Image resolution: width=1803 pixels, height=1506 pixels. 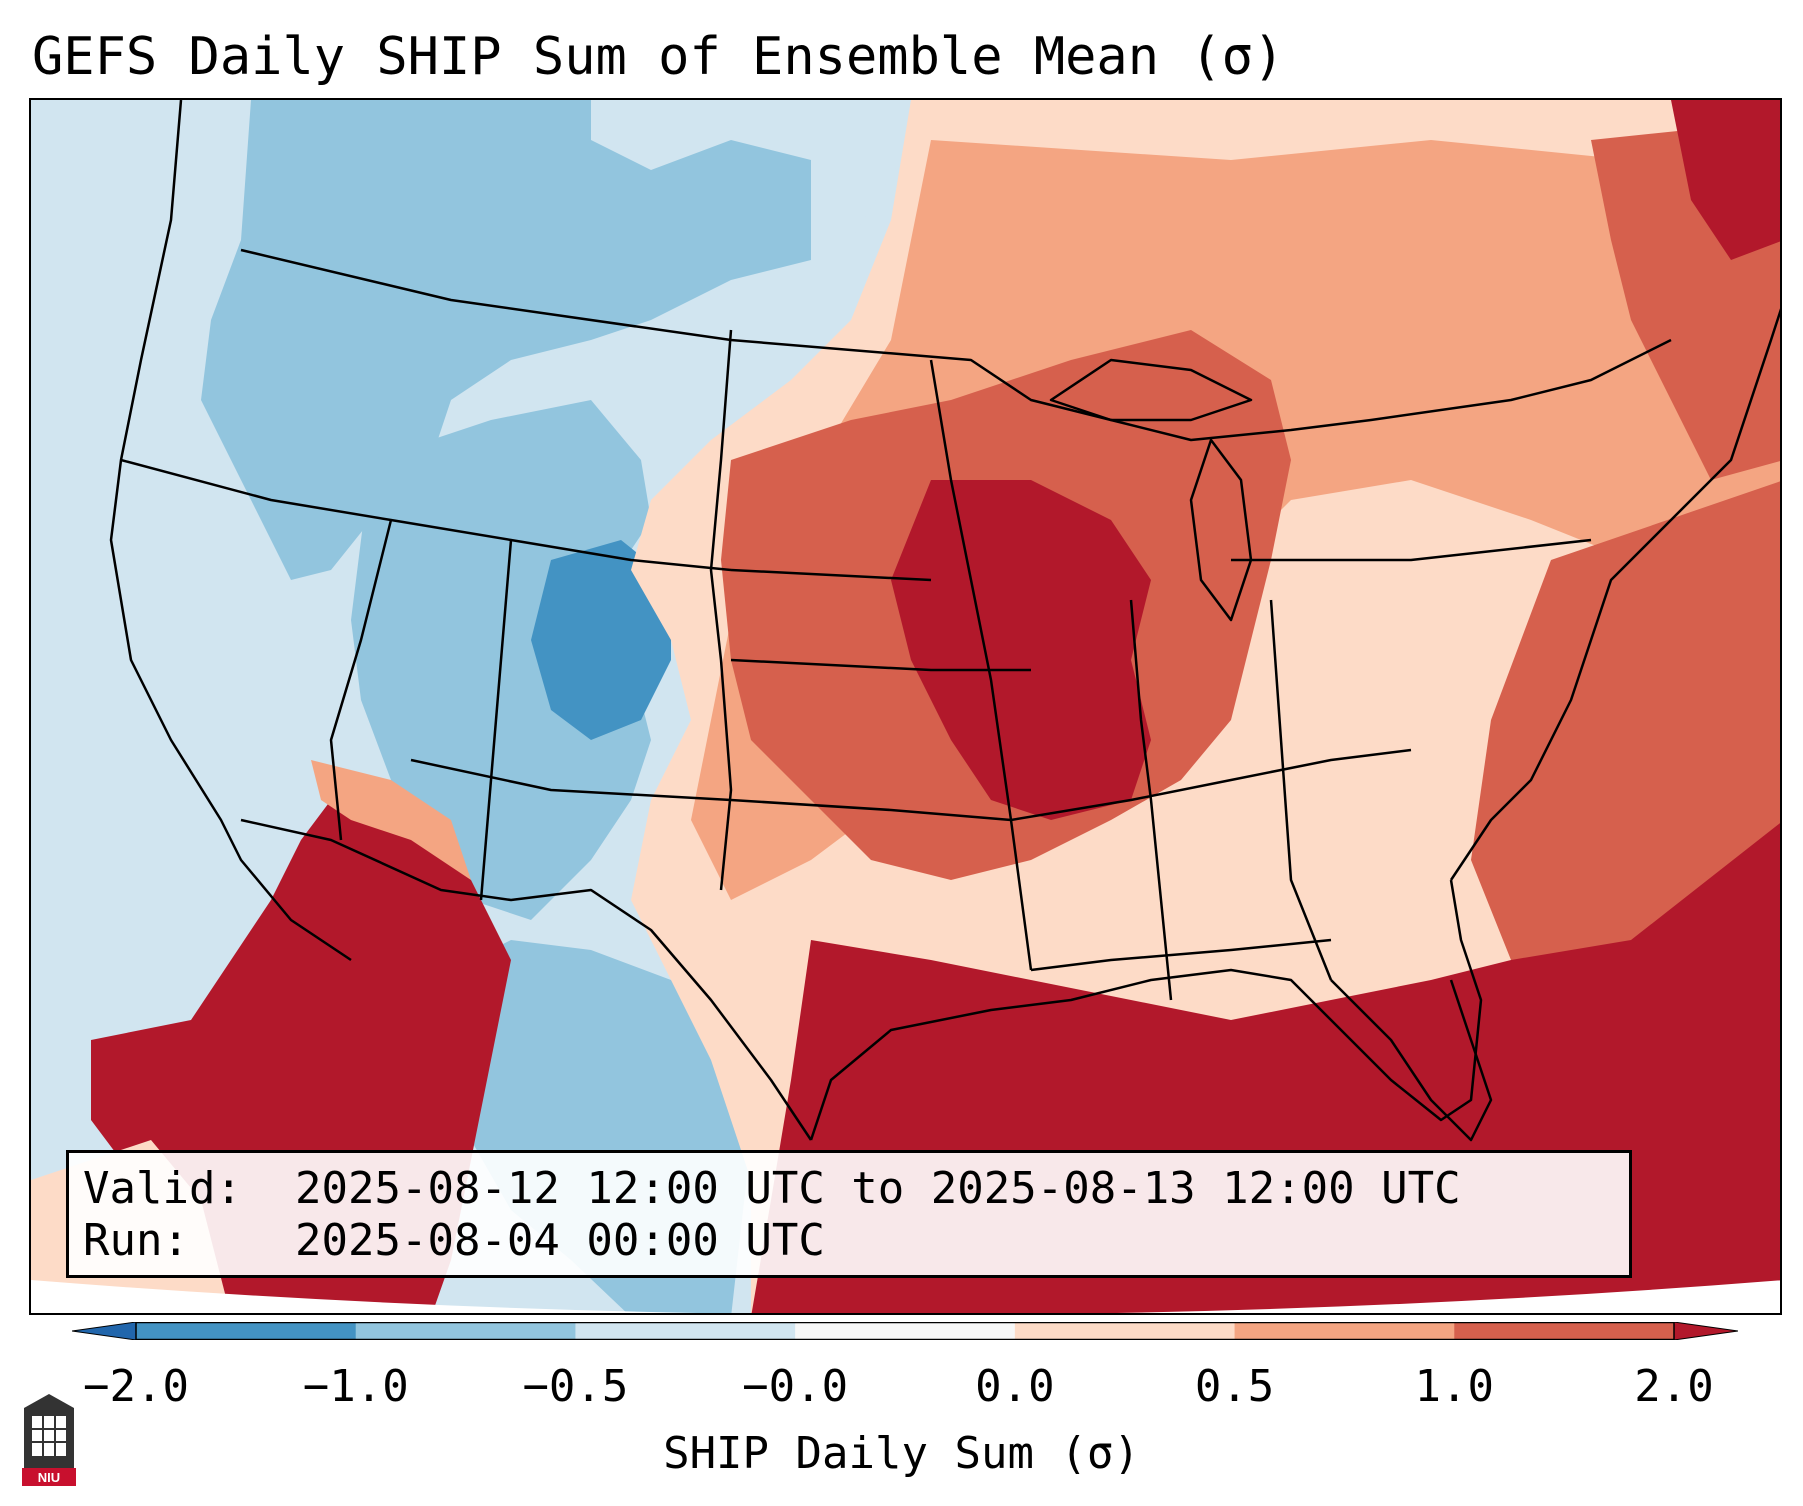 What do you see at coordinates (355, 1386) in the screenshot?
I see `colorbar-tick-label: −1.0` at bounding box center [355, 1386].